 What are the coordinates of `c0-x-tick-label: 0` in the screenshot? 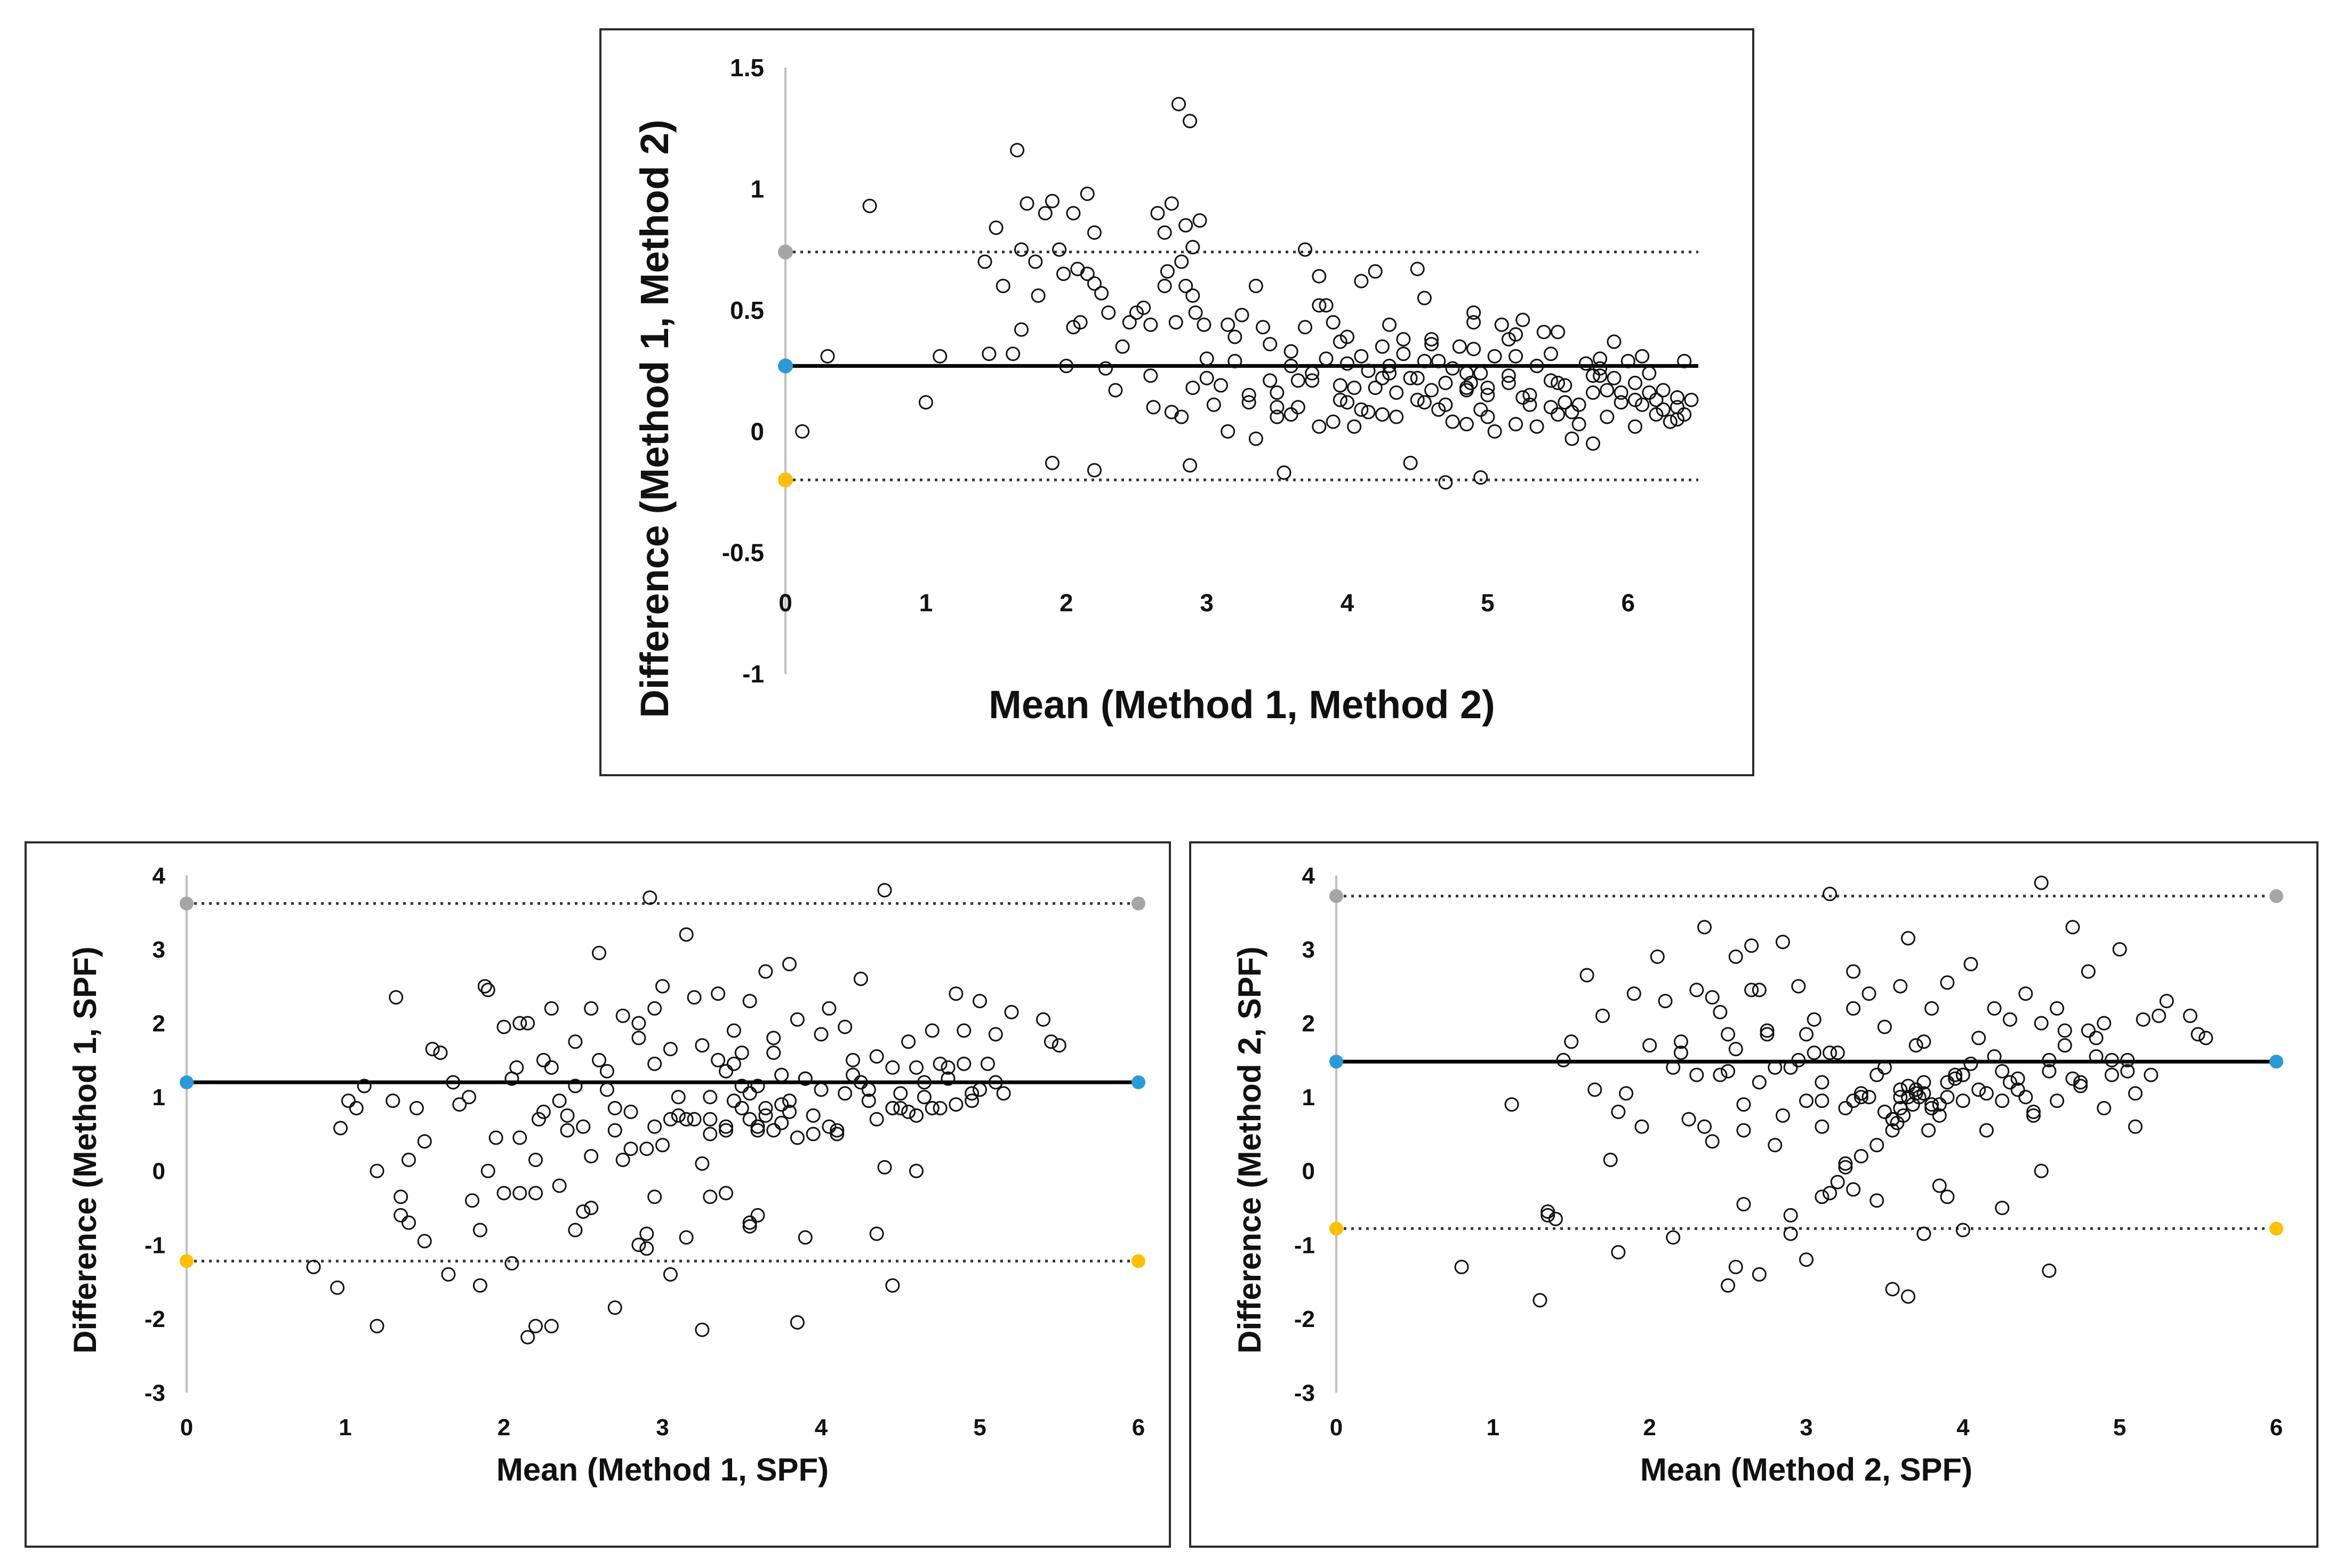 It's located at (785, 603).